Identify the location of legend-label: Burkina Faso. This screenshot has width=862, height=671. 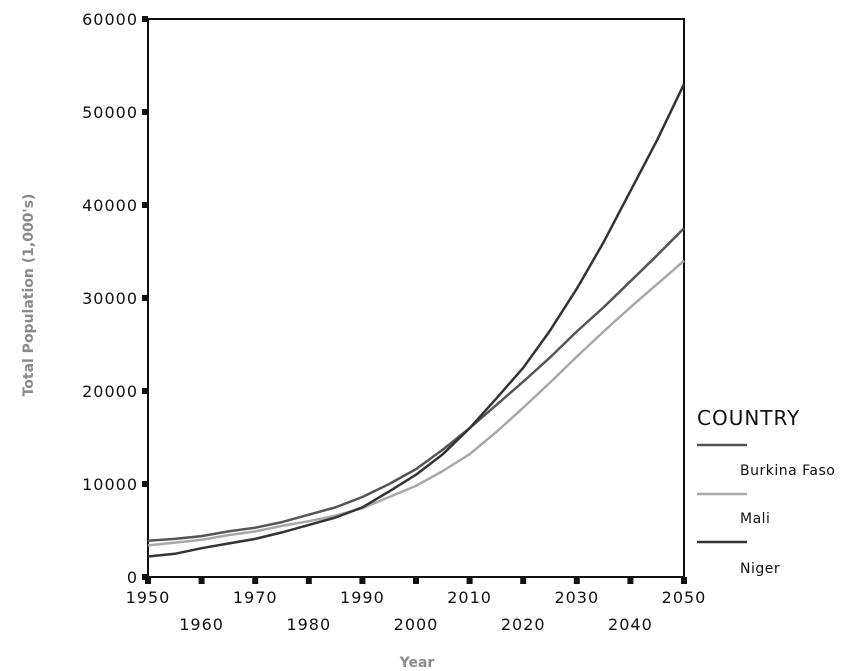
(787, 471).